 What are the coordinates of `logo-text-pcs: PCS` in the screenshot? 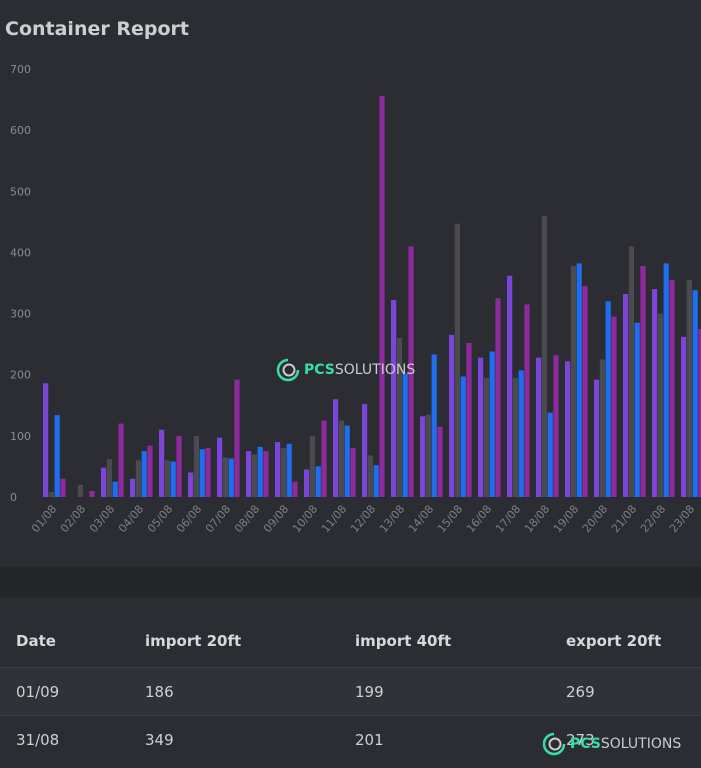 It's located at (585, 744).